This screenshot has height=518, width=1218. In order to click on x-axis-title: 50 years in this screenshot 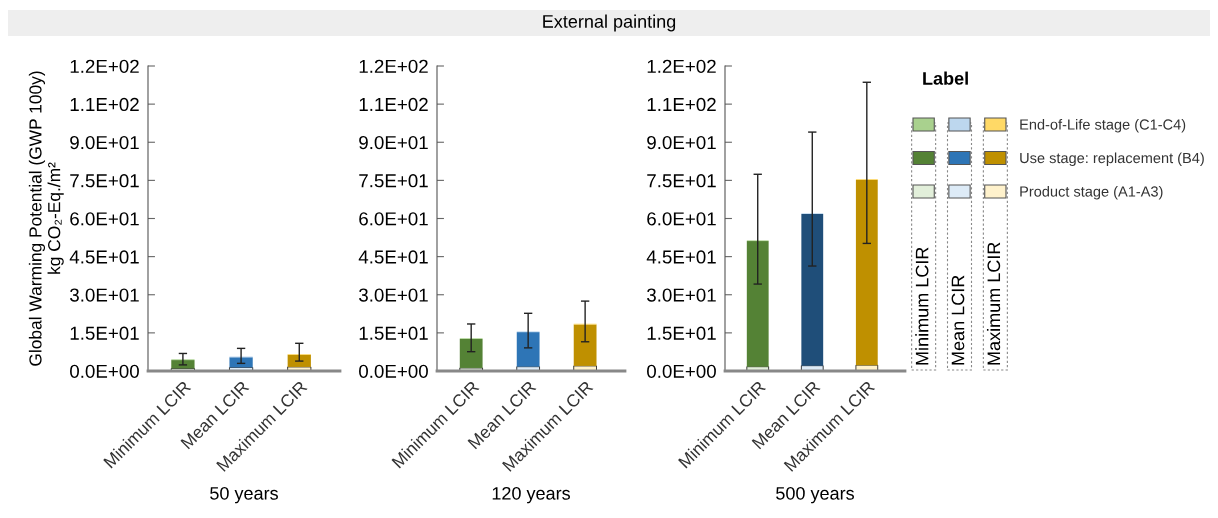, I will do `click(244, 495)`.